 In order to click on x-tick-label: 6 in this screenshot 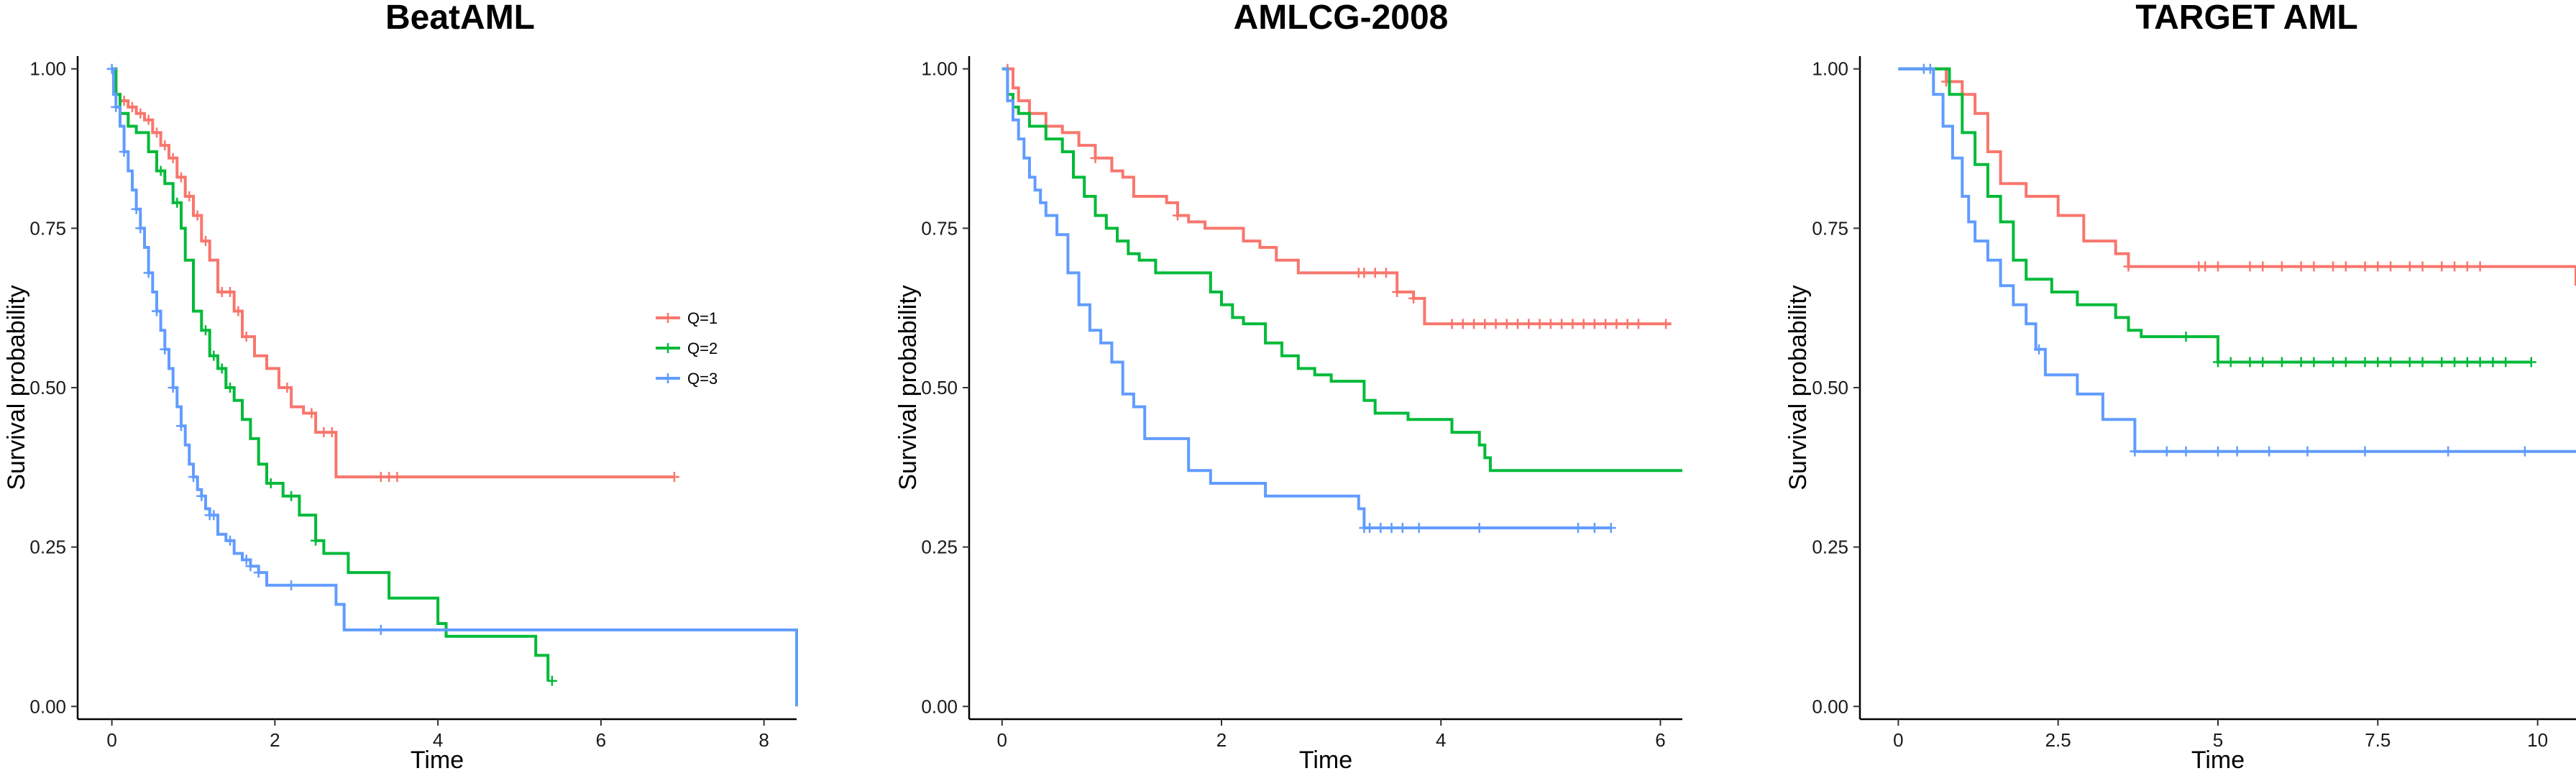, I will do `click(1660, 740)`.